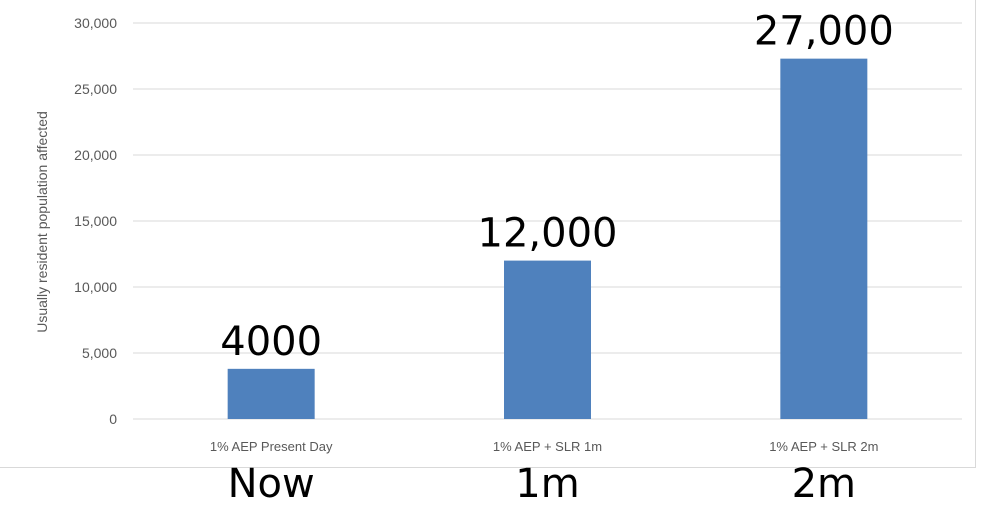  Describe the element at coordinates (95, 287) in the screenshot. I see `y-tick-label: 10,000` at that location.